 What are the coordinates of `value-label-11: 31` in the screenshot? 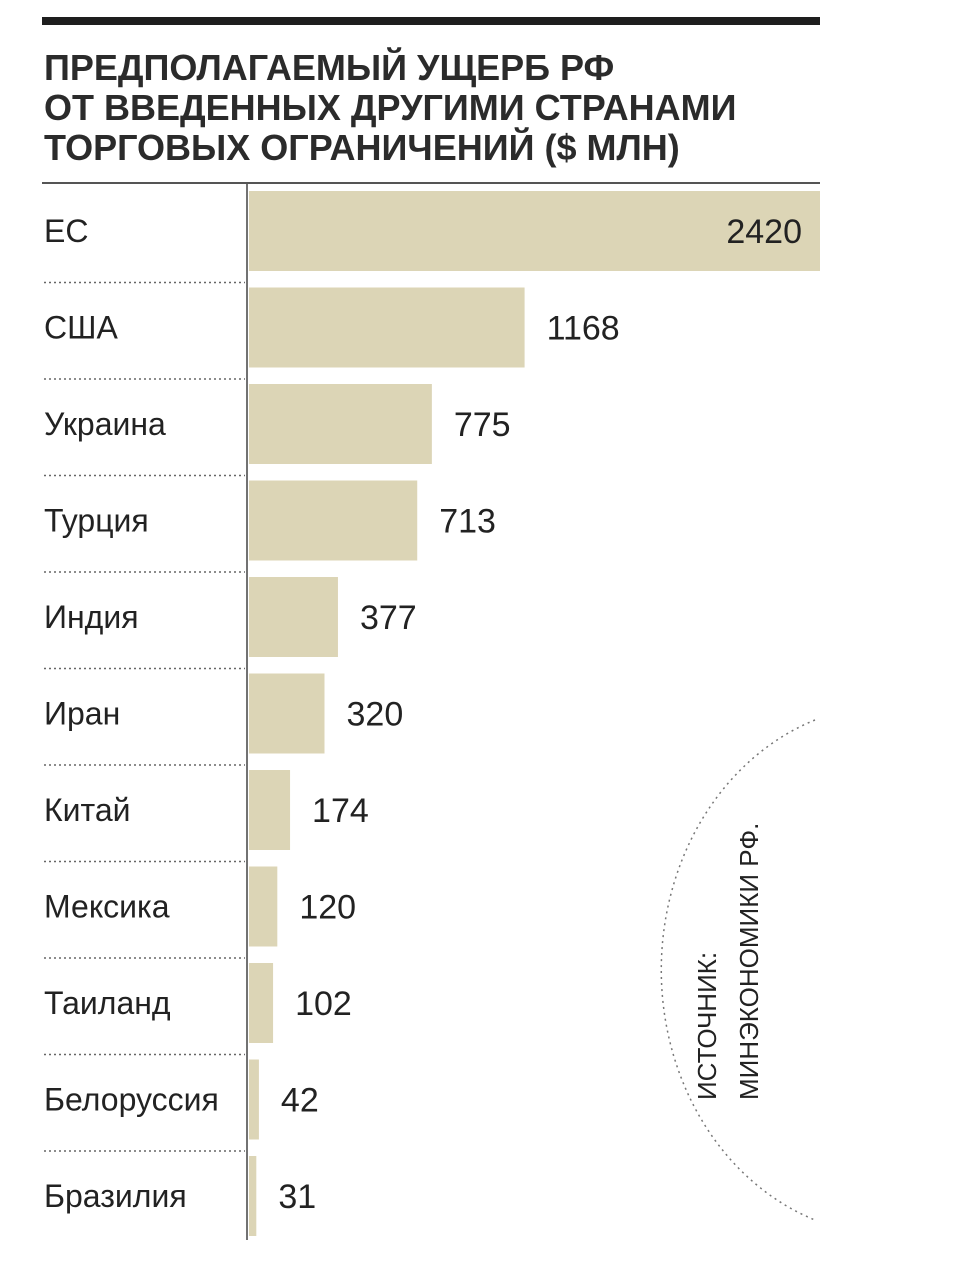 It's located at (297, 1197).